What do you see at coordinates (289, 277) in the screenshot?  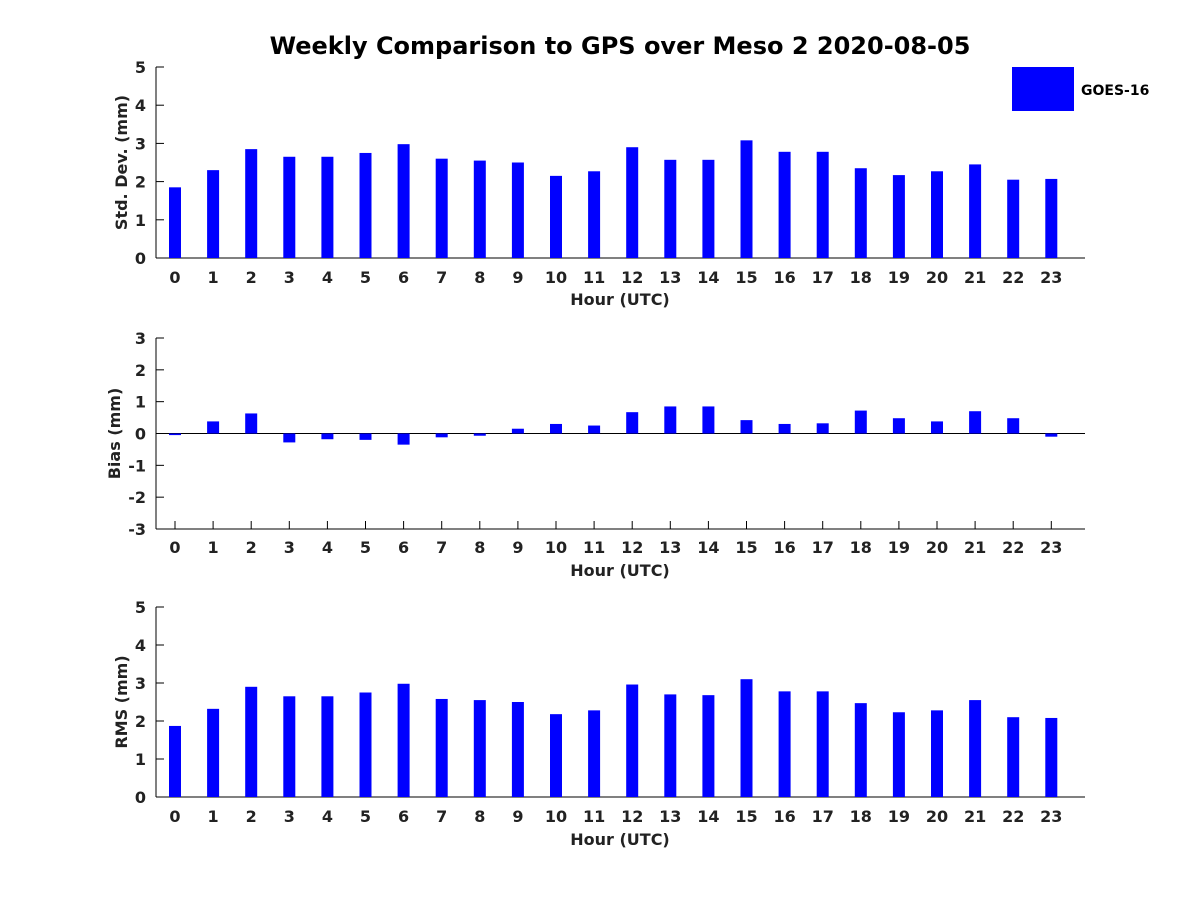 I see `x-tick-label-std: 3` at bounding box center [289, 277].